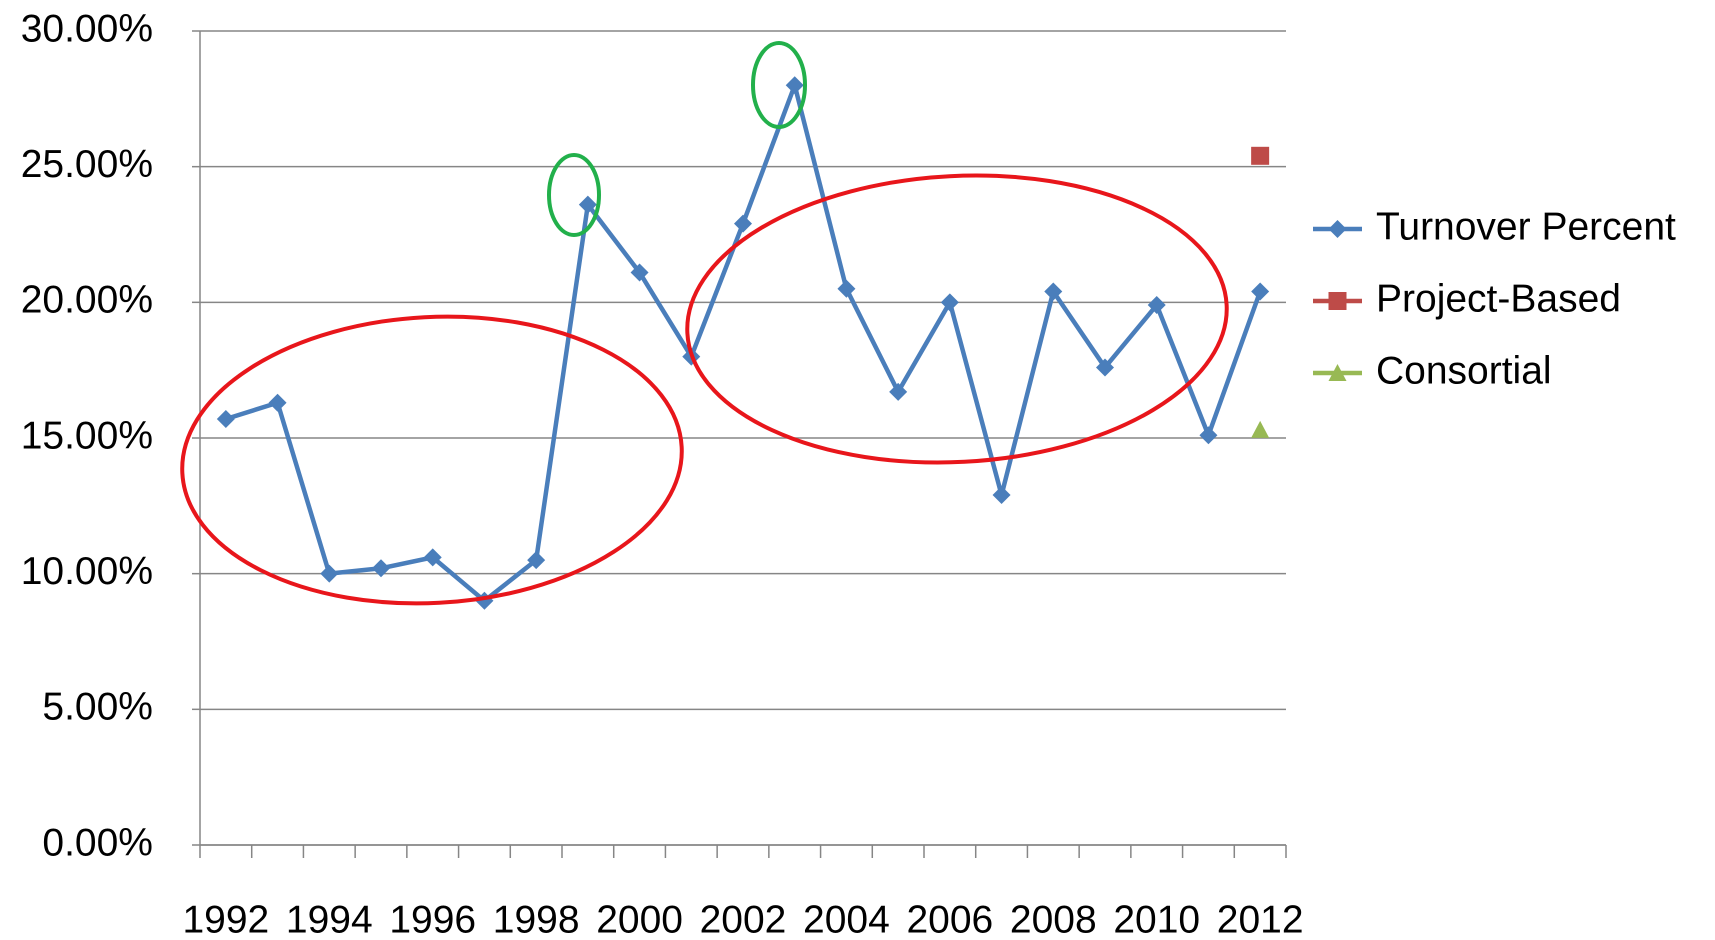 This screenshot has width=1715, height=940. What do you see at coordinates (87, 164) in the screenshot?
I see `y-tick-label: 25.00%` at bounding box center [87, 164].